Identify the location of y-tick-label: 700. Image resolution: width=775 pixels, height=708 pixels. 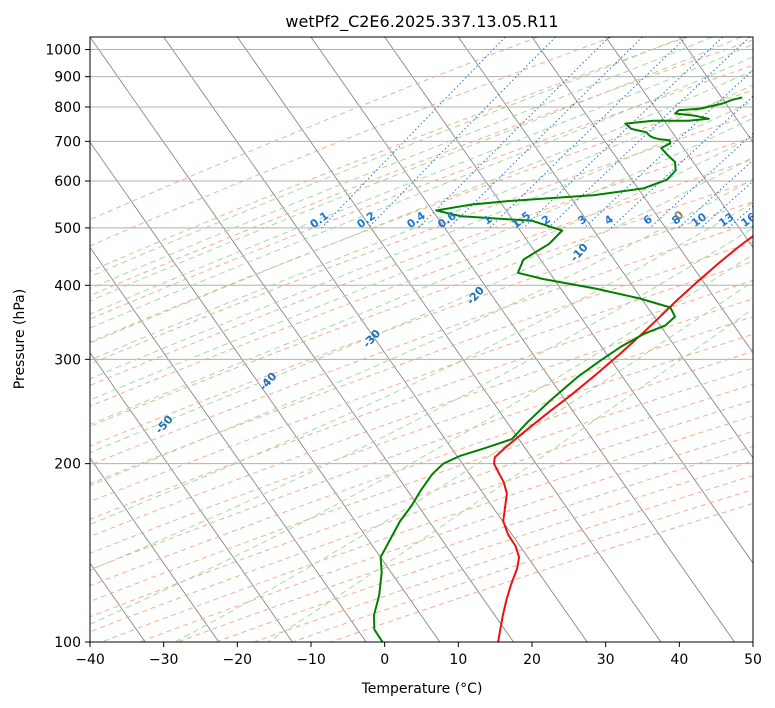
(67, 142).